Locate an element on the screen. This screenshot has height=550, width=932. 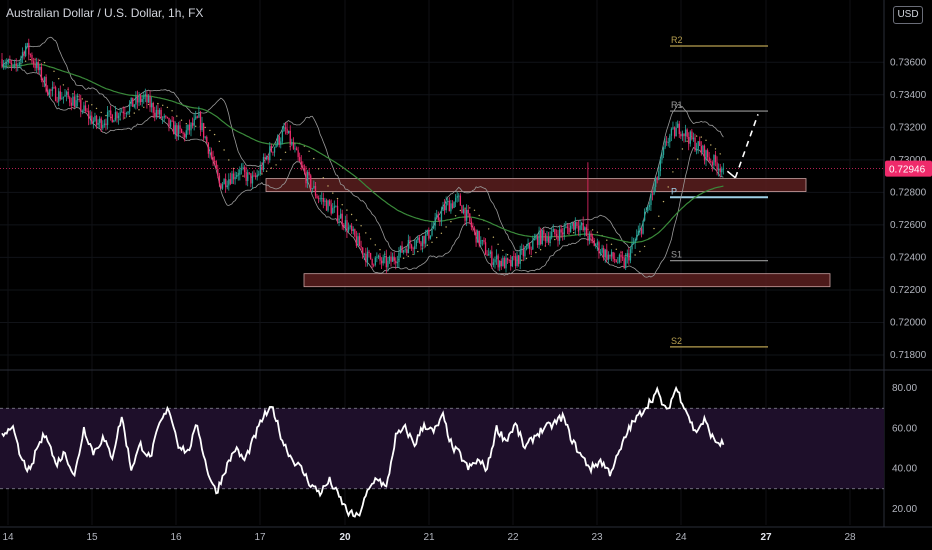
pivot-label-r2: R2 is located at coordinates (677, 40).